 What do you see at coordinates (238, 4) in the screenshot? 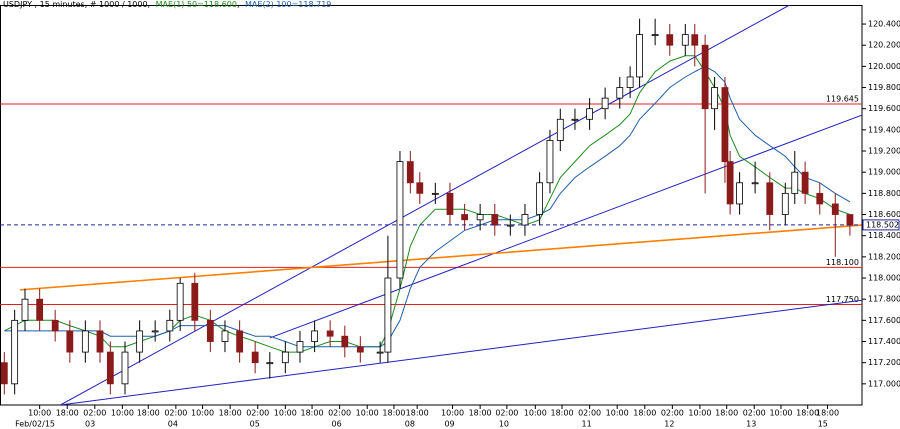
I see `legend-sep: ,` at bounding box center [238, 4].